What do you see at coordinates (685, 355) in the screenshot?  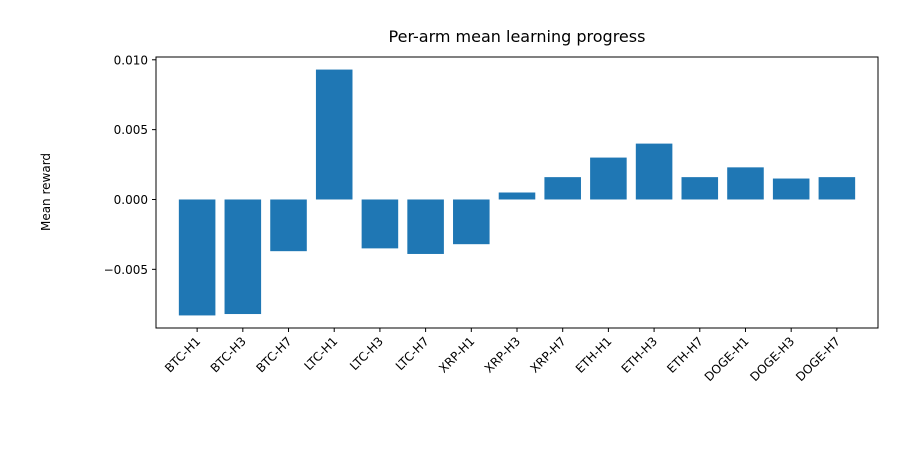 I see `x-tick-label-eth-h7: ETH-H7` at bounding box center [685, 355].